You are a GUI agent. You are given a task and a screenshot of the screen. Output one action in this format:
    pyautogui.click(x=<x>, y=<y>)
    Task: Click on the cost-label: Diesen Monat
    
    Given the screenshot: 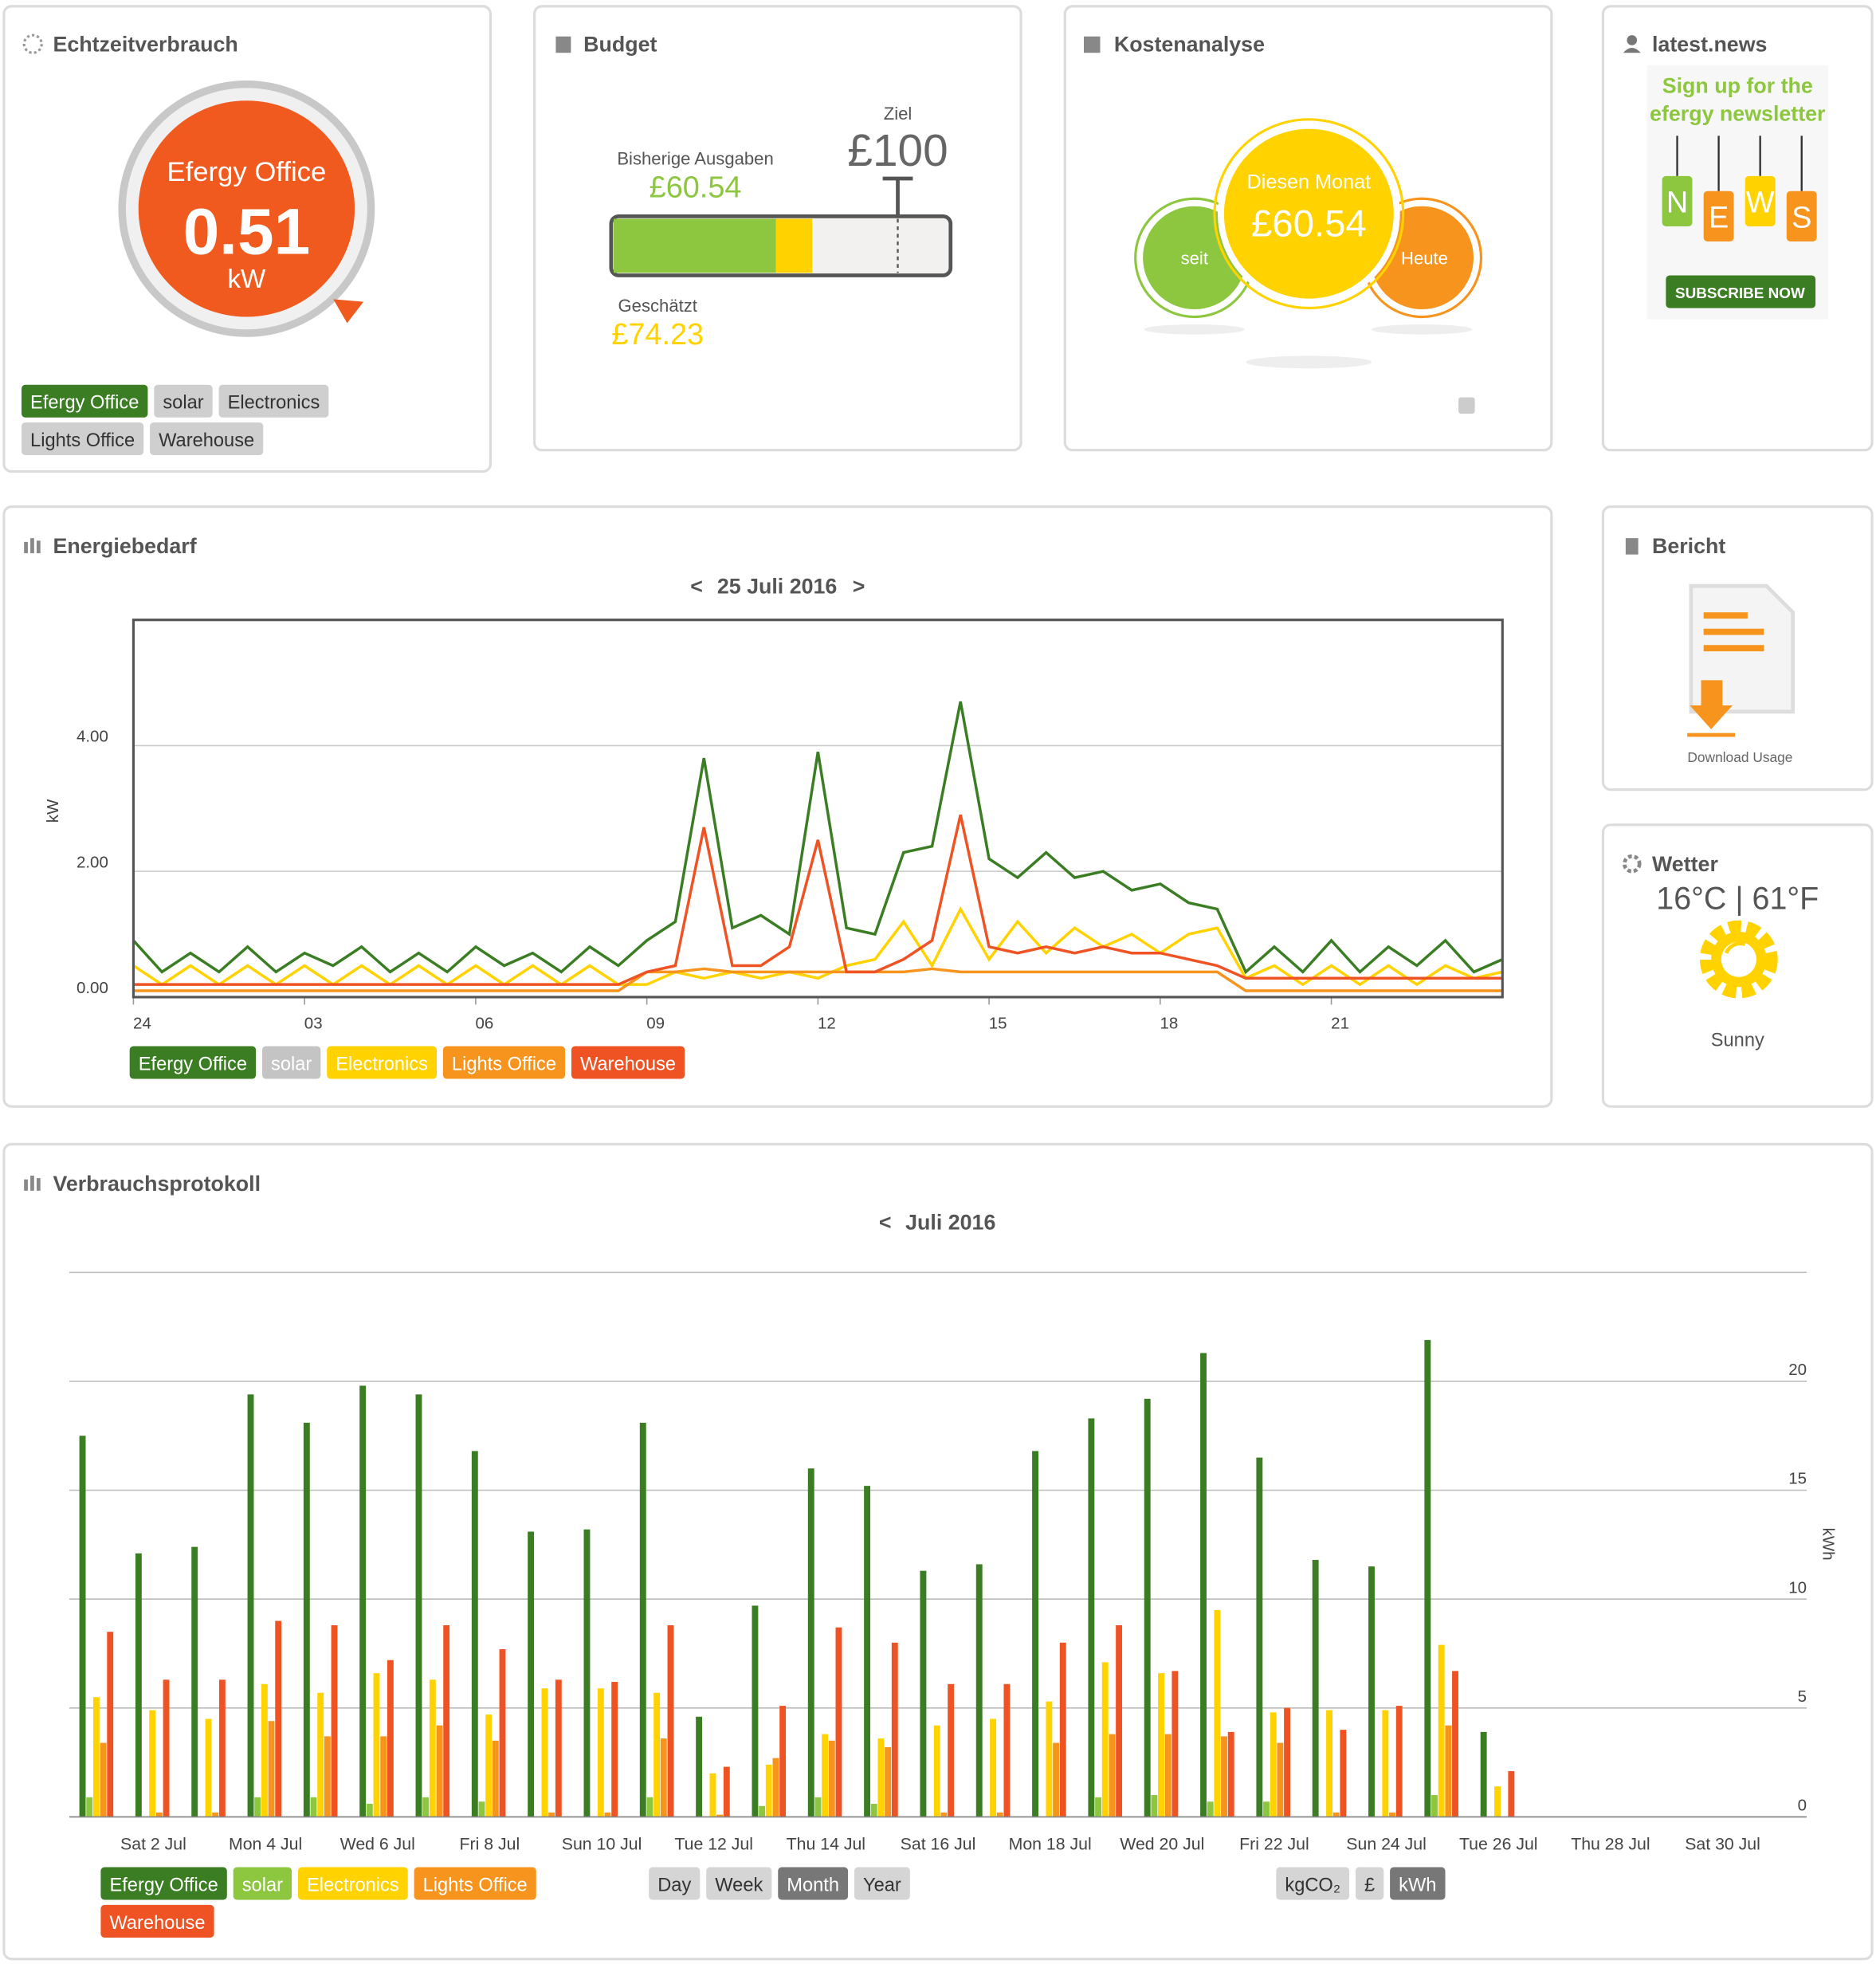 What is the action you would take?
    pyautogui.click(x=1309, y=182)
    